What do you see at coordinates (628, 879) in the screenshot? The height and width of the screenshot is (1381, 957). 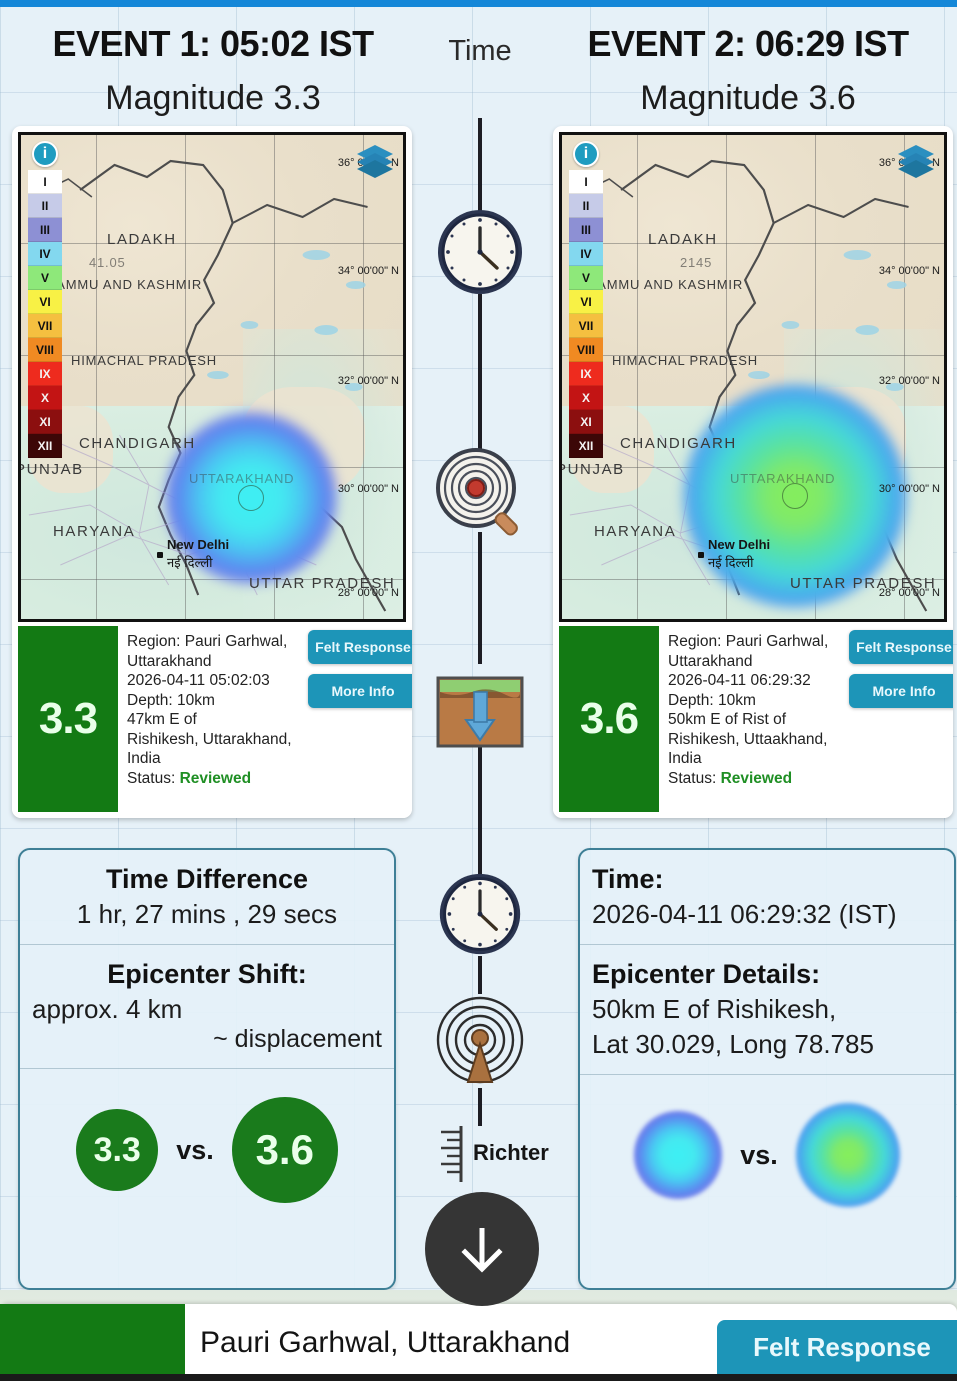 I see `time-heading: Time:` at bounding box center [628, 879].